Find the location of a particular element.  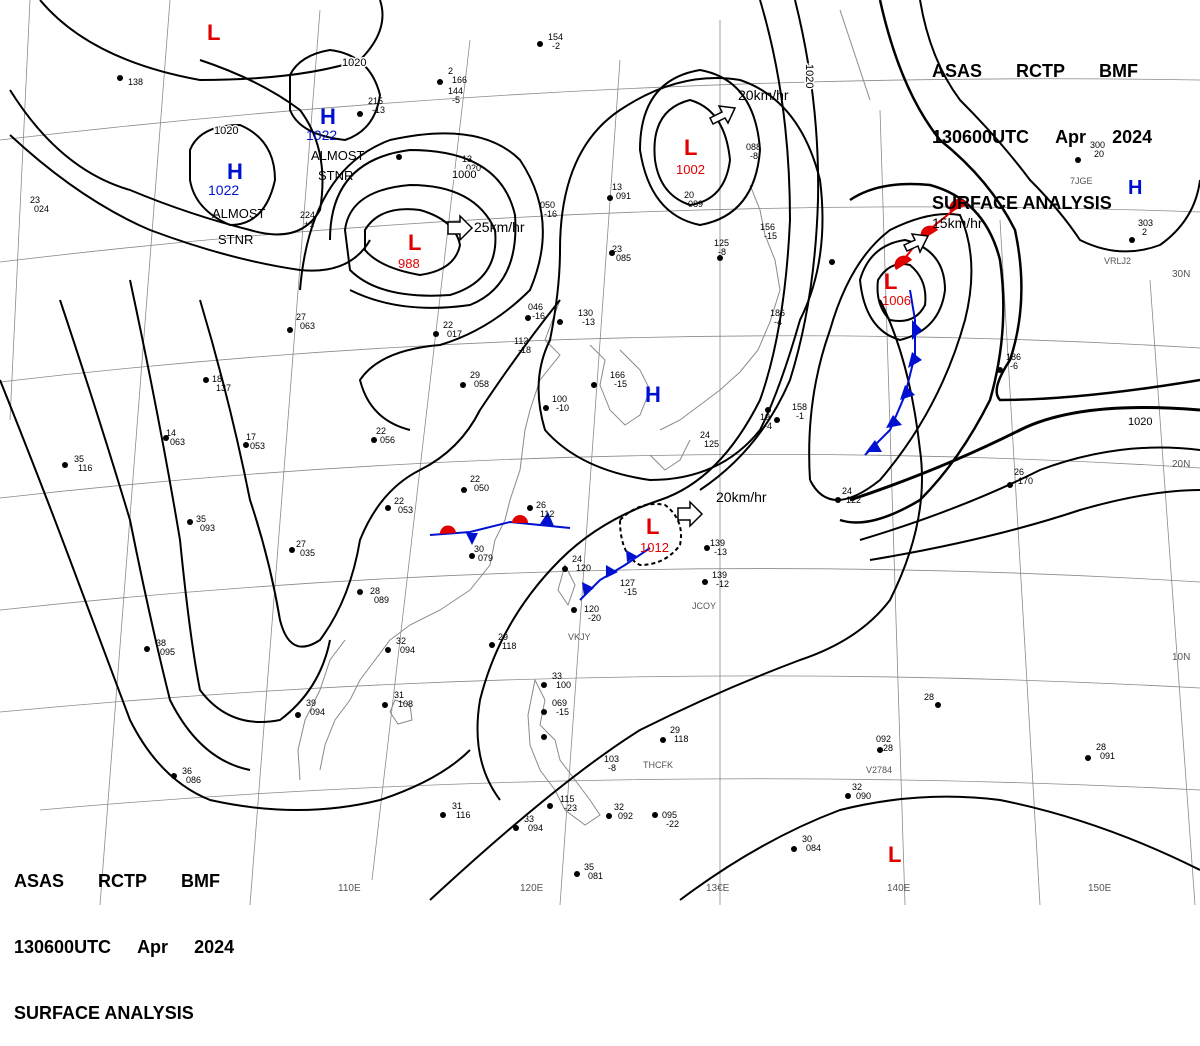

station-tendency: -5 is located at coordinates (456, 100).